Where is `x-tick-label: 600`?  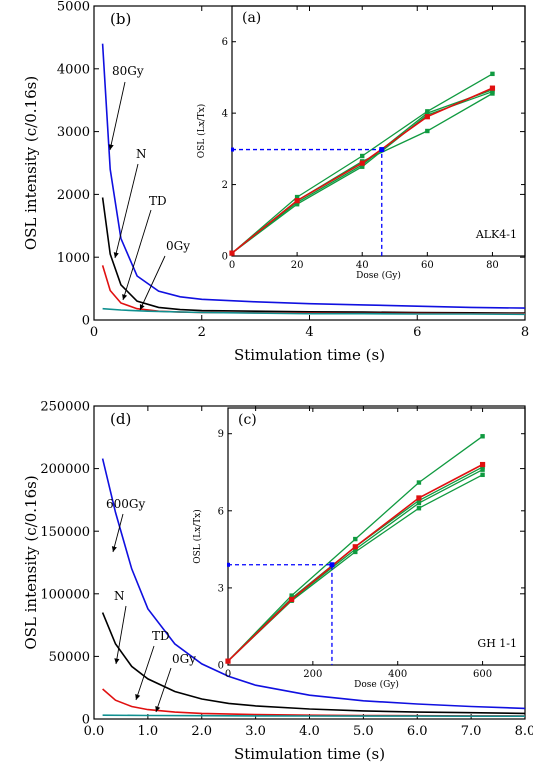
x-tick-label: 600 is located at coordinates (482, 674).